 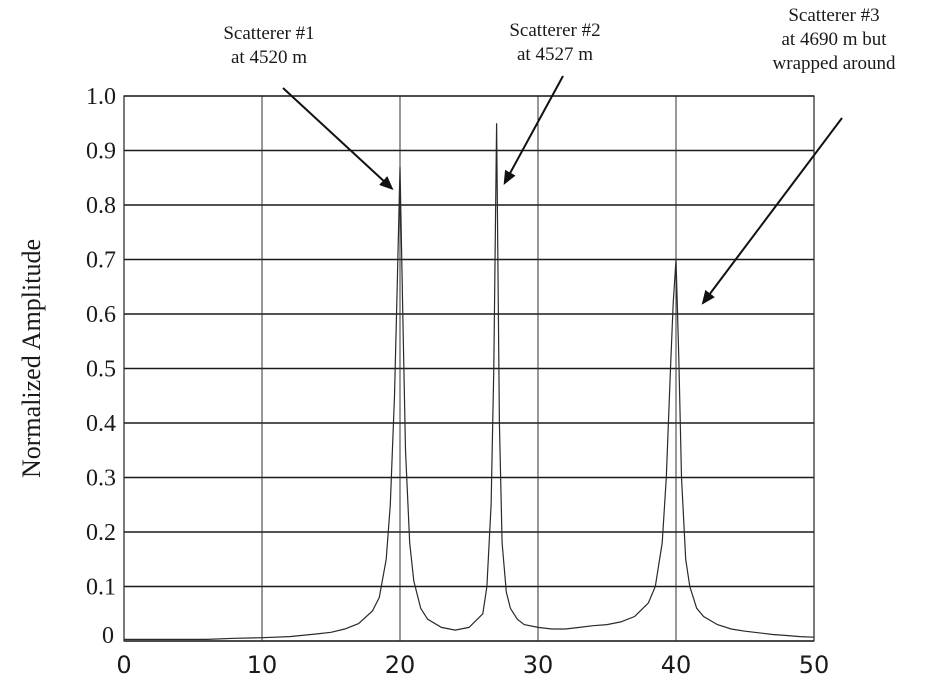 I want to click on x-tick-label-5: 50, so click(x=814, y=665).